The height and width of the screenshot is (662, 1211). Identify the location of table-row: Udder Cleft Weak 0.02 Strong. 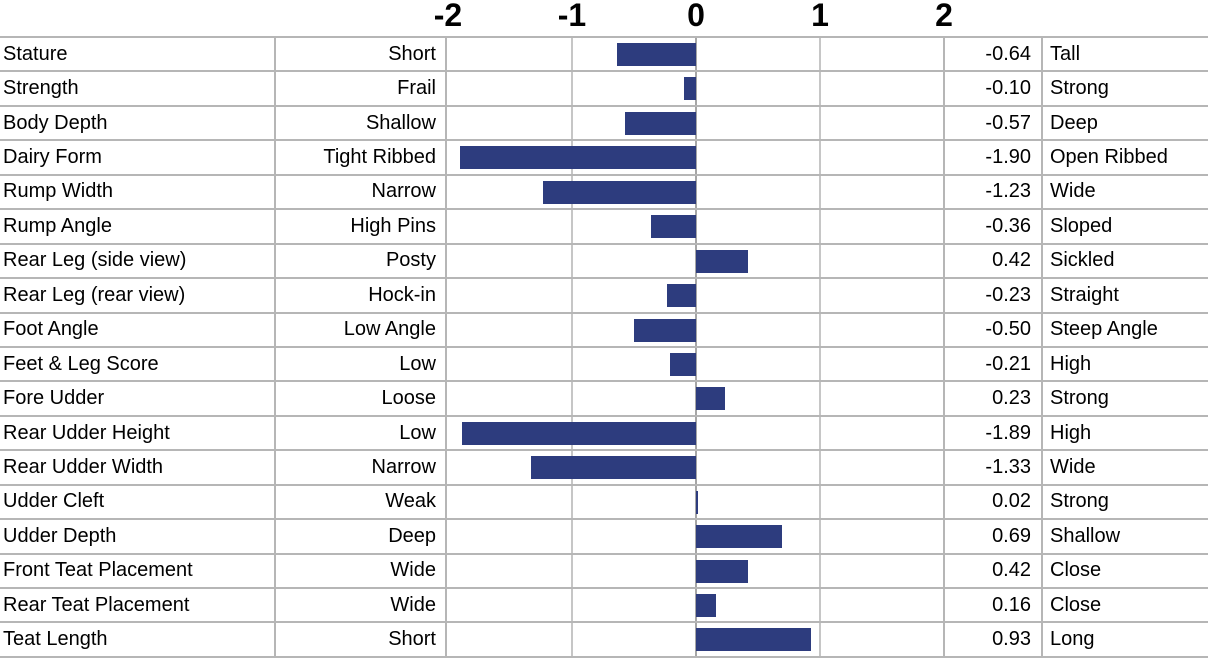
(604, 503).